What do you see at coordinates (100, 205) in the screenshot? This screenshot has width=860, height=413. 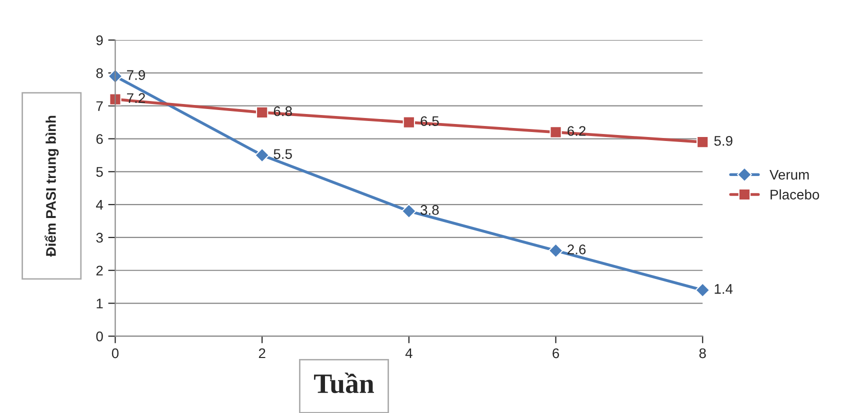 I see `y-tick-label: 4` at bounding box center [100, 205].